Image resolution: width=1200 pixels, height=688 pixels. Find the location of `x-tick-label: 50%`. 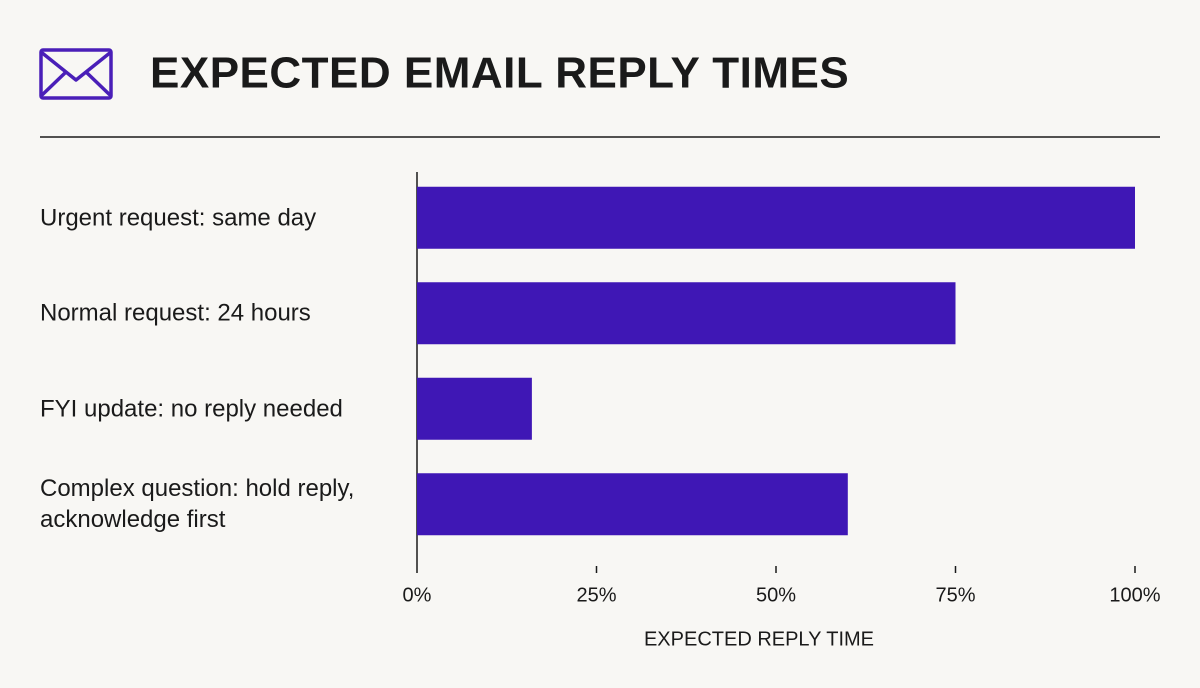

x-tick-label: 50% is located at coordinates (776, 595).